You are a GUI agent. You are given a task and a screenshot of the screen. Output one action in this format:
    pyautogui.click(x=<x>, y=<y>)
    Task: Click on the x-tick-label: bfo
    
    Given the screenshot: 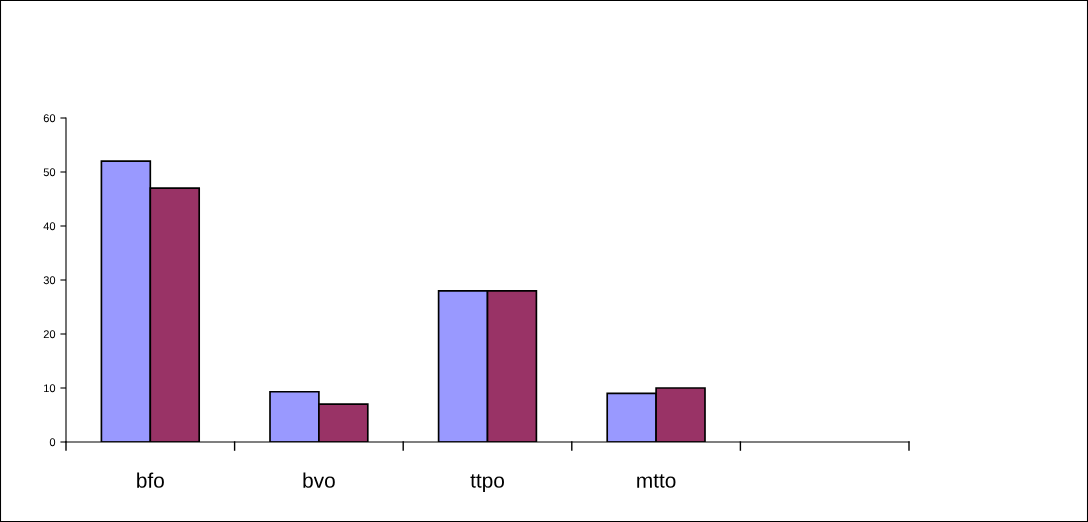 What is the action you would take?
    pyautogui.click(x=150, y=480)
    